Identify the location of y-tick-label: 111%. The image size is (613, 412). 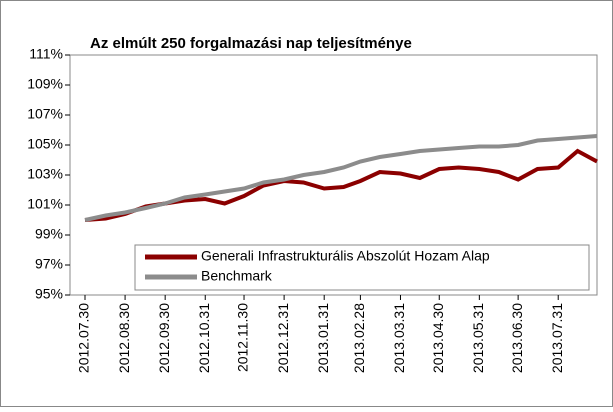
(46, 54).